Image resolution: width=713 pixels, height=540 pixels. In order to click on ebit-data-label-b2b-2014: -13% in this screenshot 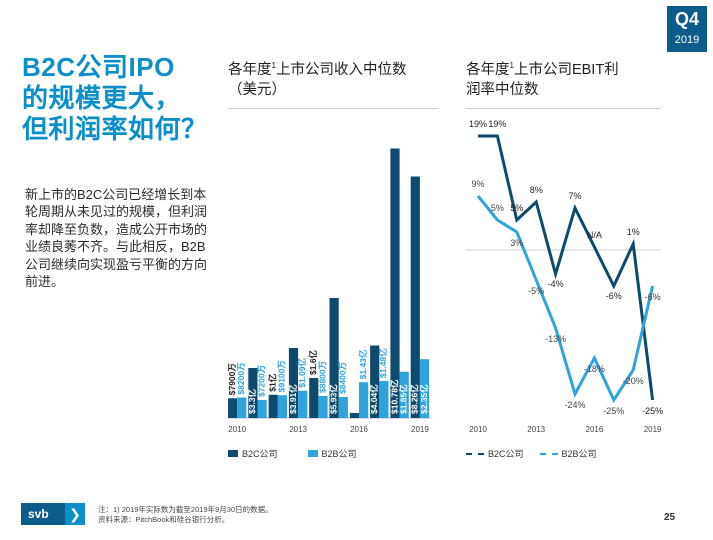, I will do `click(555, 339)`.